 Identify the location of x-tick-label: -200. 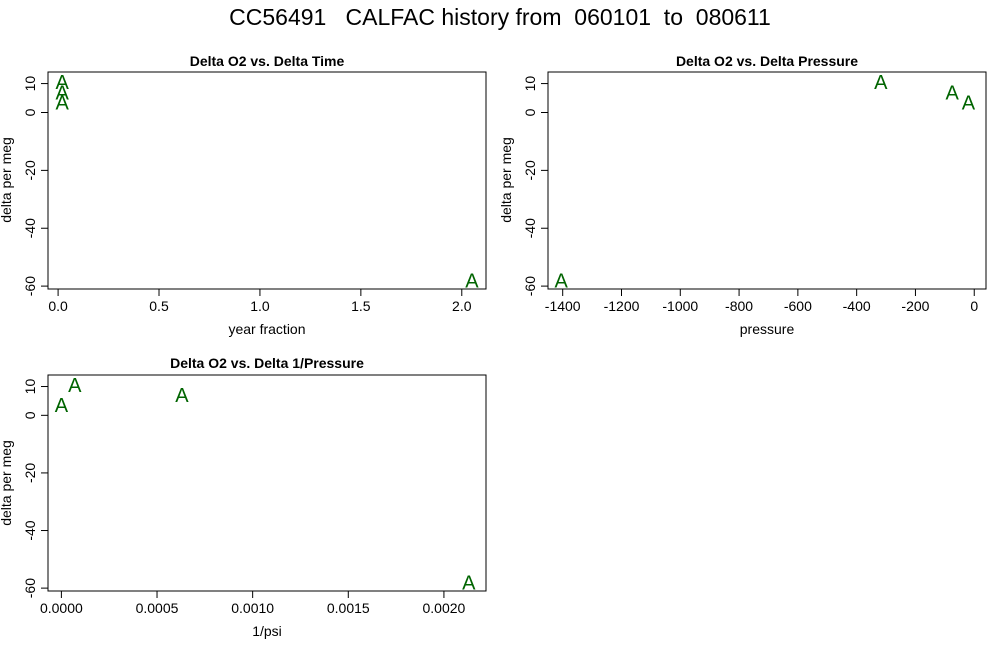
(915, 306).